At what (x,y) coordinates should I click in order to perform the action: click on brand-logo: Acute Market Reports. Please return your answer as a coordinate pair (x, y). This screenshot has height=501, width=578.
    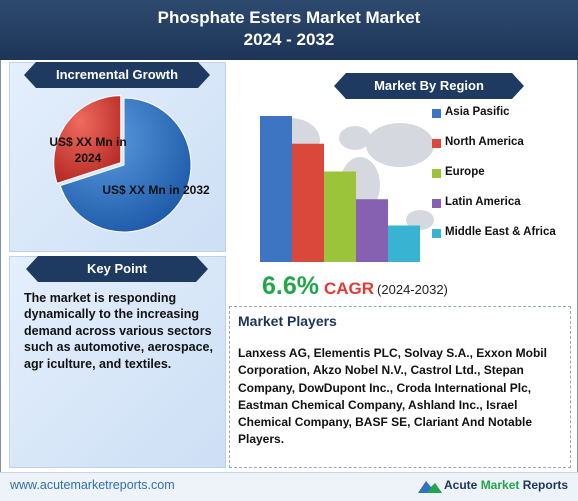
    Looking at the image, I should click on (494, 485).